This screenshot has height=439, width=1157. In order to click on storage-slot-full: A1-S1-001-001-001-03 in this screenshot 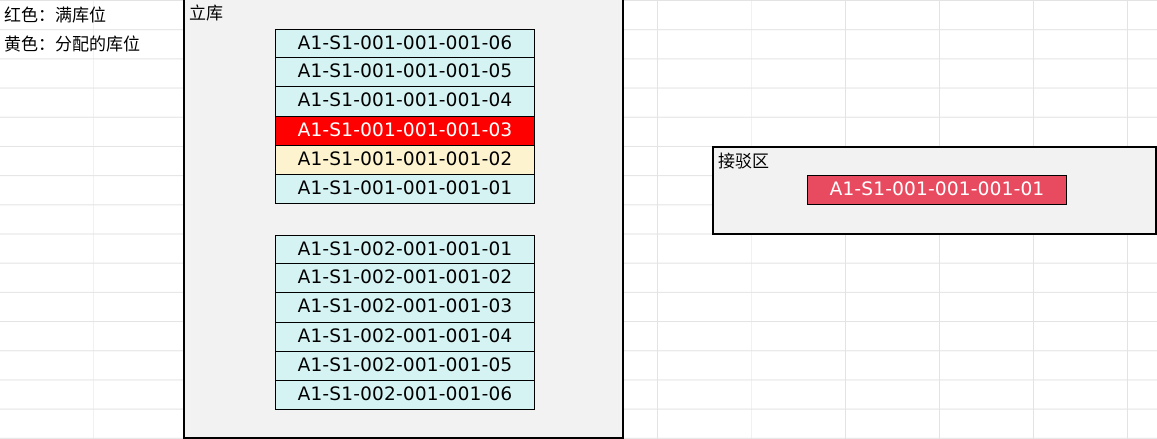, I will do `click(405, 131)`.